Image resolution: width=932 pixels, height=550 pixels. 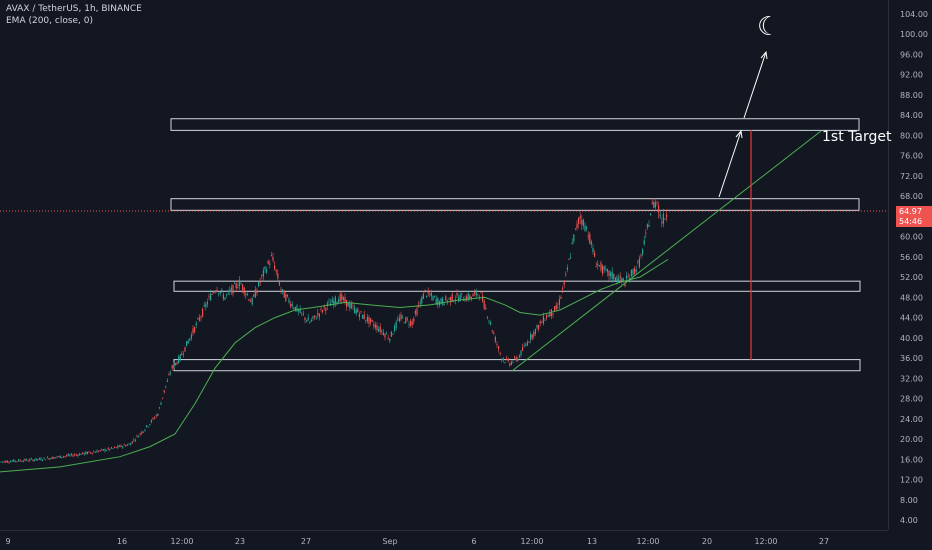 I want to click on target-label: 1st Target, so click(x=857, y=137).